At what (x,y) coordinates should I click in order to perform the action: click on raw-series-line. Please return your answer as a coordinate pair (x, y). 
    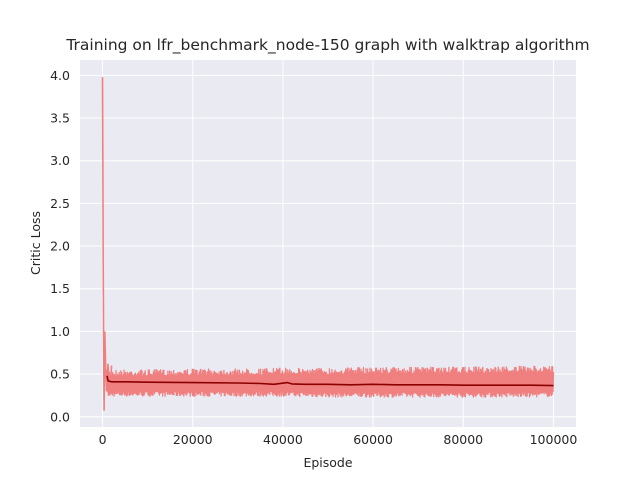
    Looking at the image, I should click on (107, 244).